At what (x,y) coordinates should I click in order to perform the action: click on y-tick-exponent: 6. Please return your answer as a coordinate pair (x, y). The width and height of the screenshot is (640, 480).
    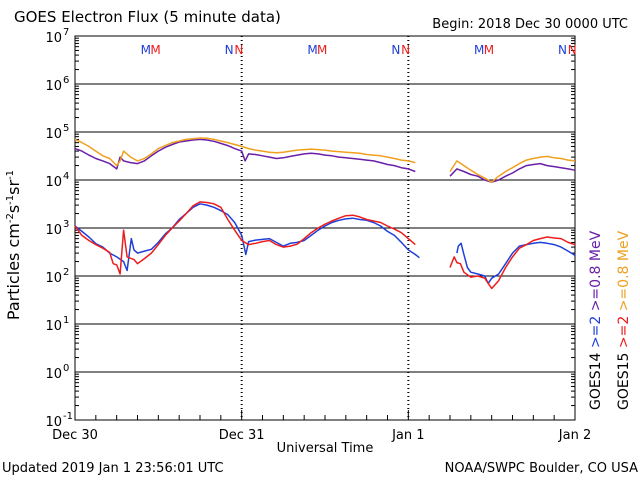
    Looking at the image, I should click on (66, 80).